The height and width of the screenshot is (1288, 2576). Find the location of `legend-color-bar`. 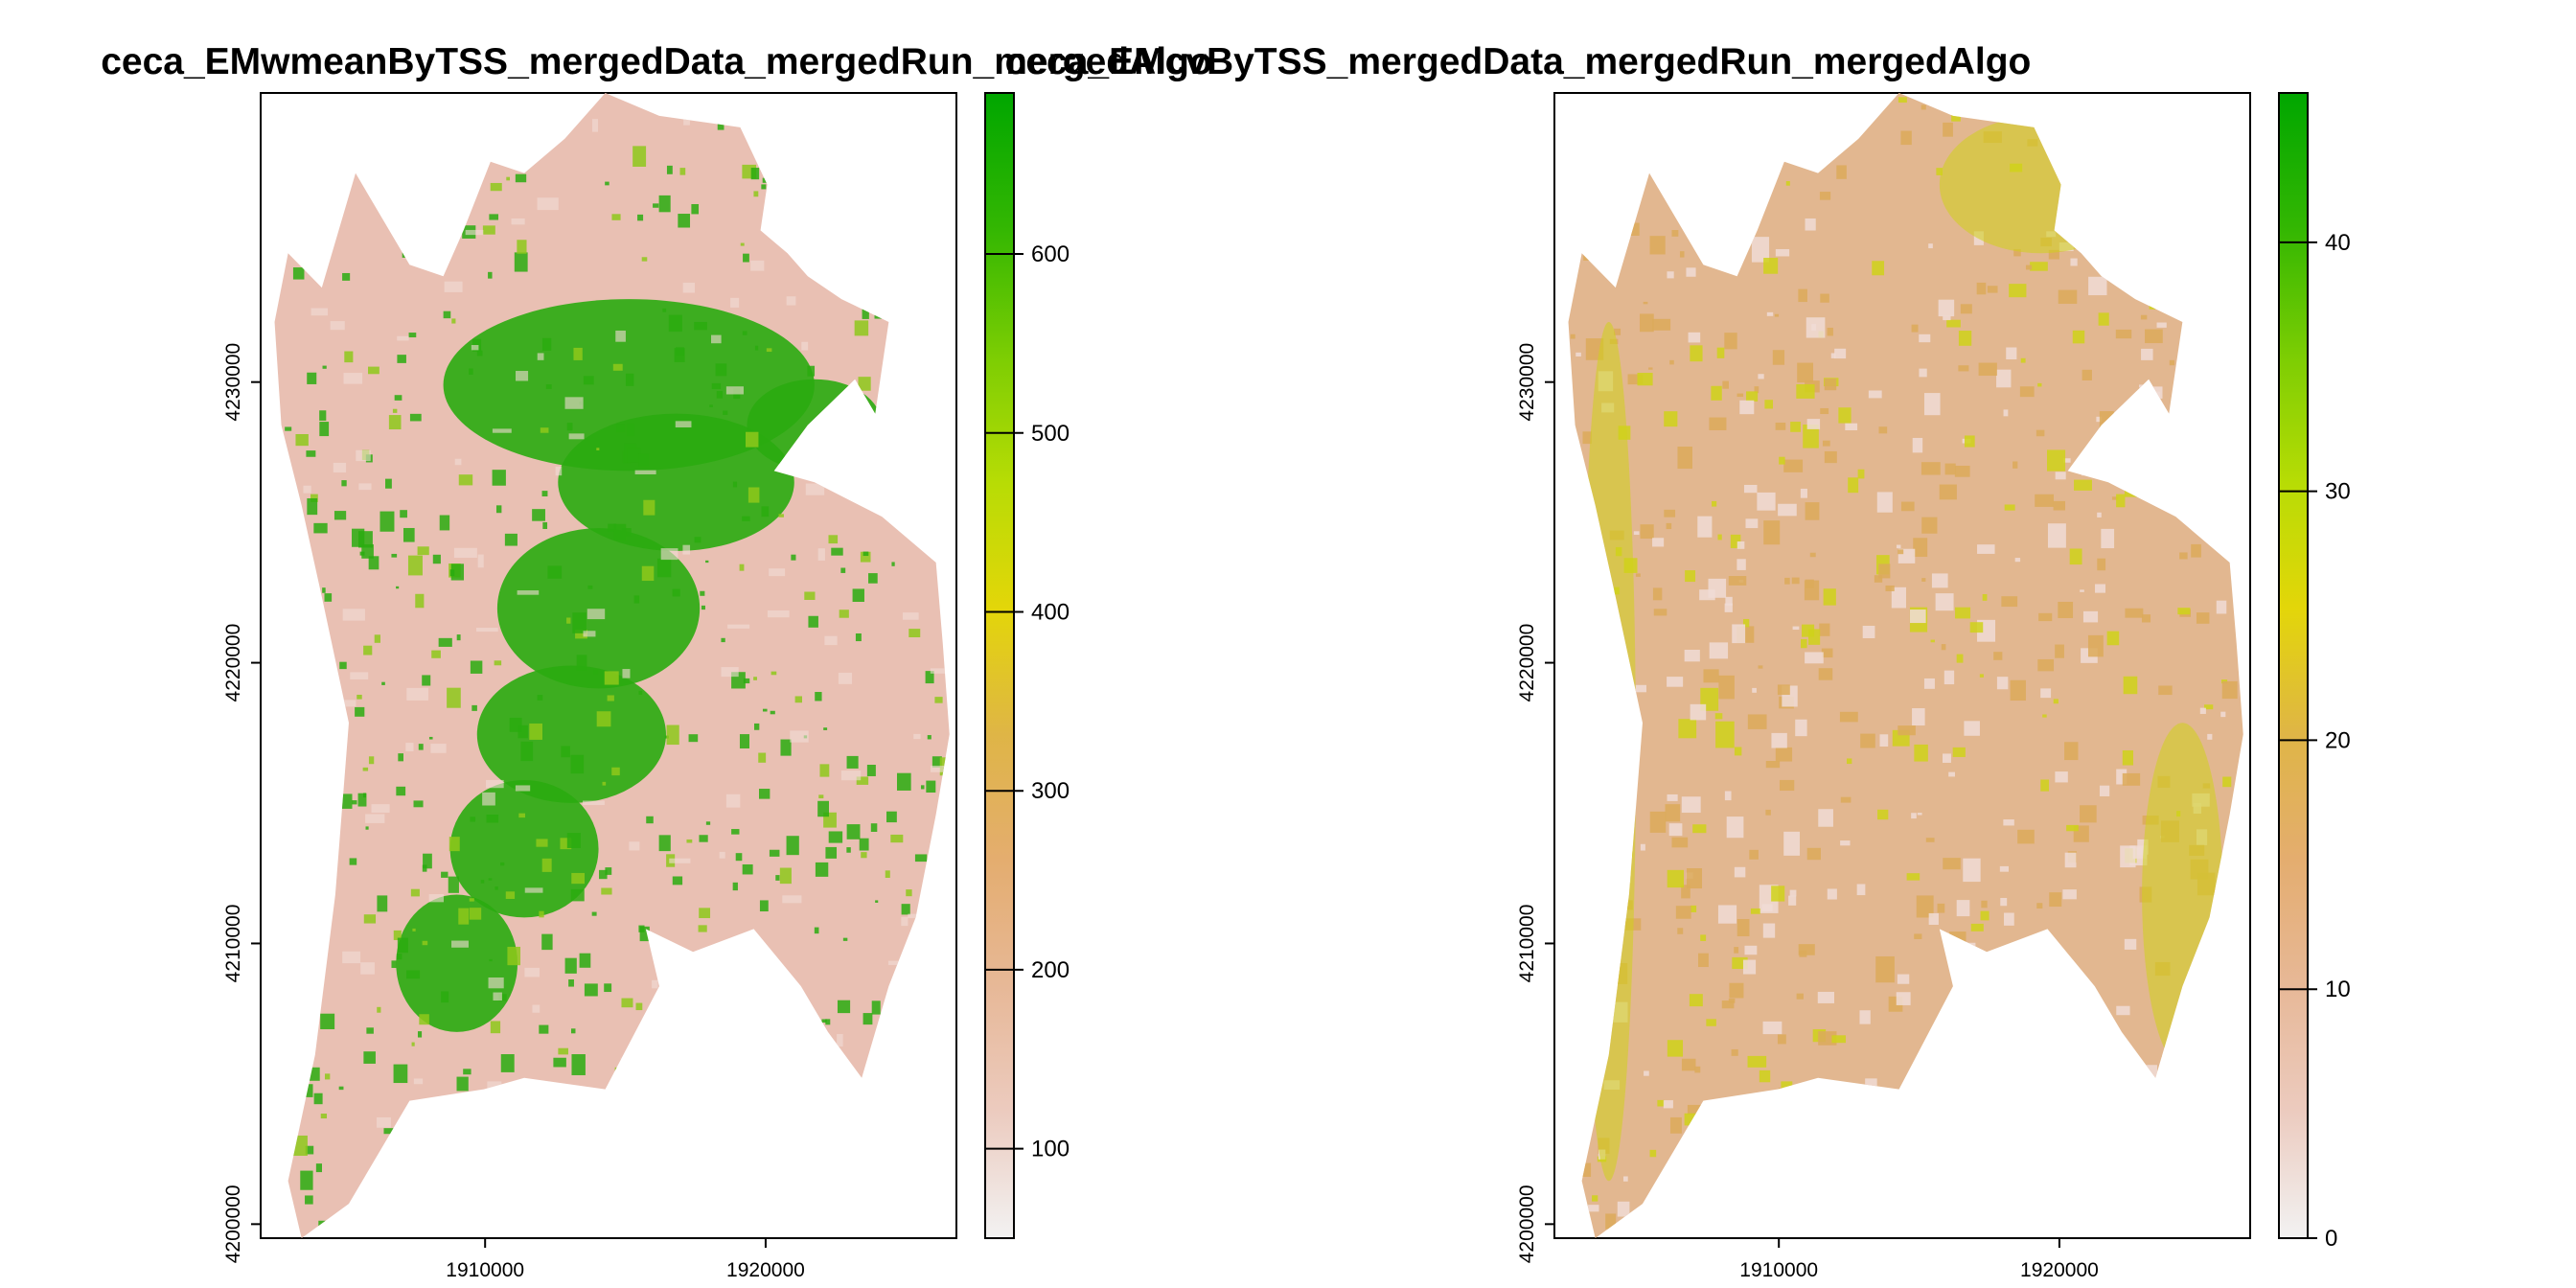

legend-color-bar is located at coordinates (2294, 665).